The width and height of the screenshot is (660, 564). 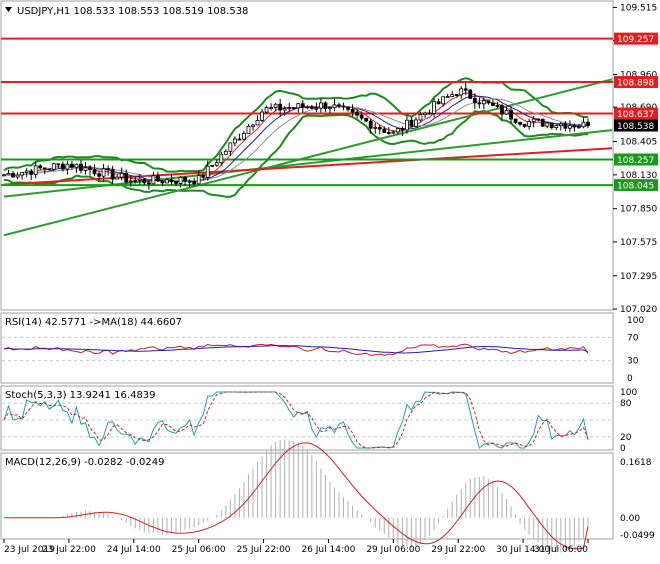 What do you see at coordinates (8, 9) in the screenshot?
I see `dropdown-triangle-icon` at bounding box center [8, 9].